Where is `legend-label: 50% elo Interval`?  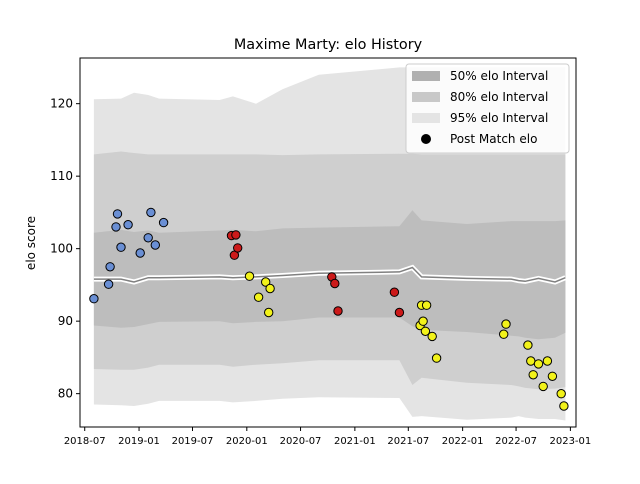 legend-label: 50% elo Interval is located at coordinates (499, 76).